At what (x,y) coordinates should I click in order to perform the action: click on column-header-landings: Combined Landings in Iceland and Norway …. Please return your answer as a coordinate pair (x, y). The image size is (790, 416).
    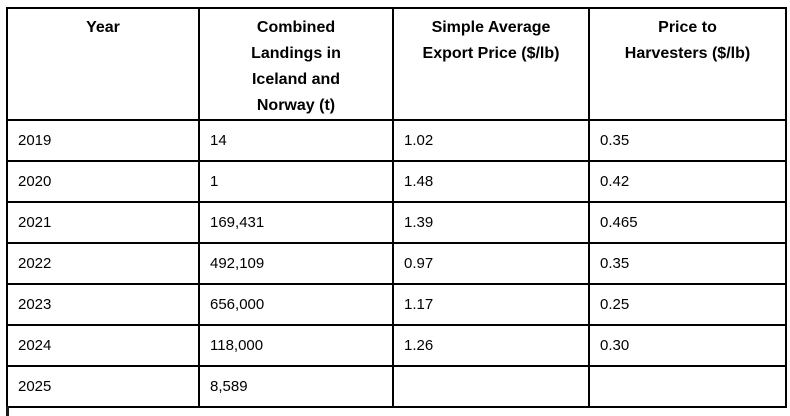
    Looking at the image, I should click on (296, 64).